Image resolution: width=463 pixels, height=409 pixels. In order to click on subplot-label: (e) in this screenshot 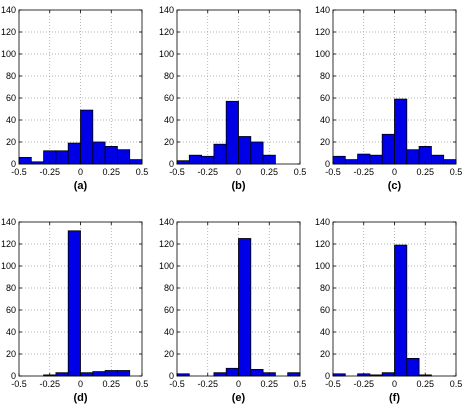, I will do `click(239, 398)`.